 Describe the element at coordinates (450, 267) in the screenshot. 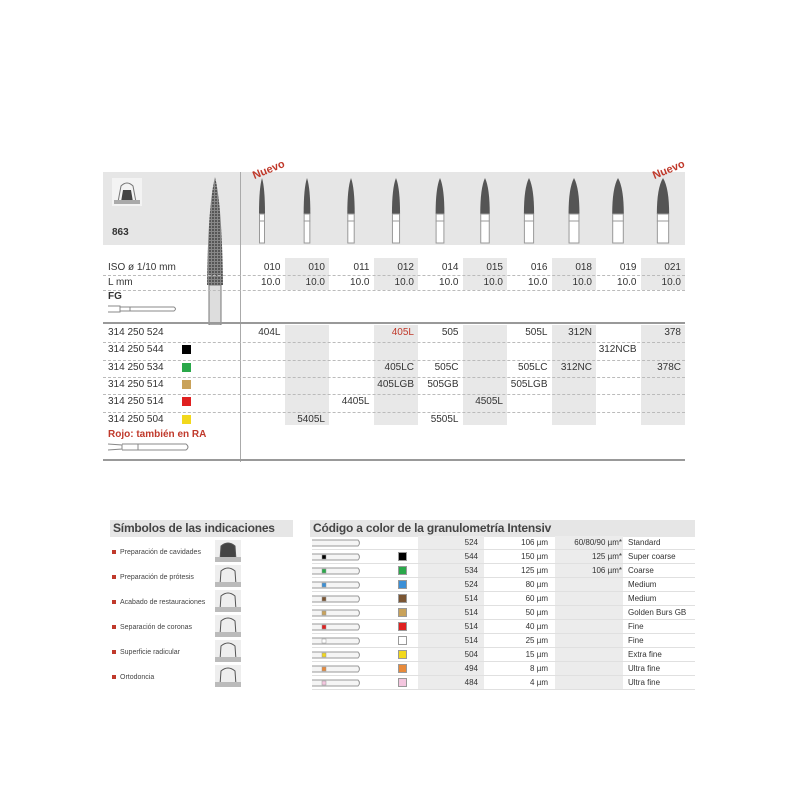

I see `iso-value: 014` at that location.